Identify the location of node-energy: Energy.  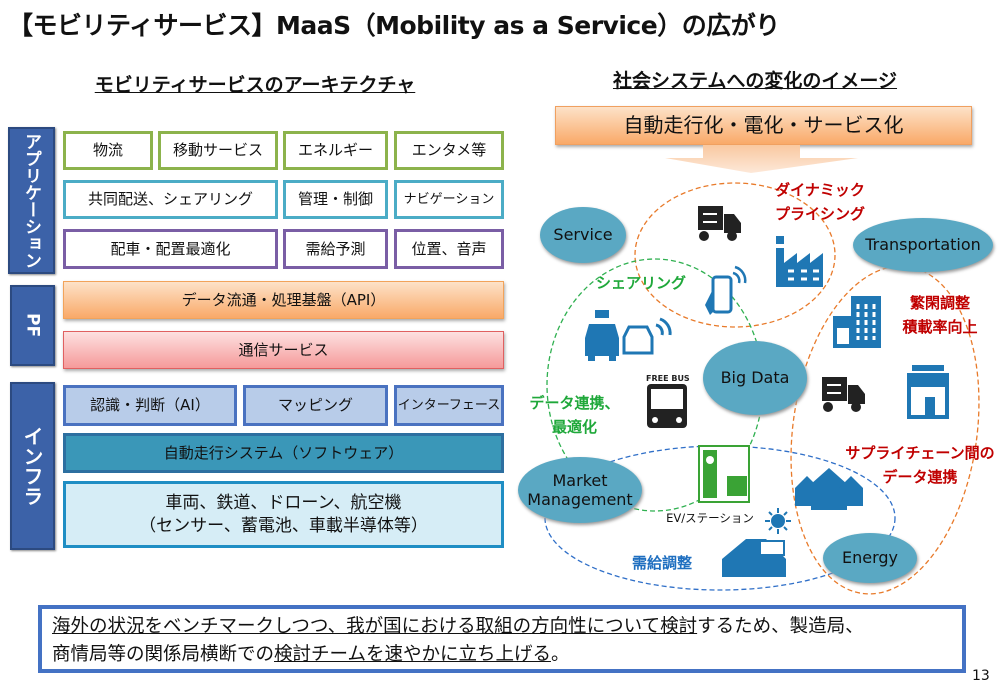
(870, 558).